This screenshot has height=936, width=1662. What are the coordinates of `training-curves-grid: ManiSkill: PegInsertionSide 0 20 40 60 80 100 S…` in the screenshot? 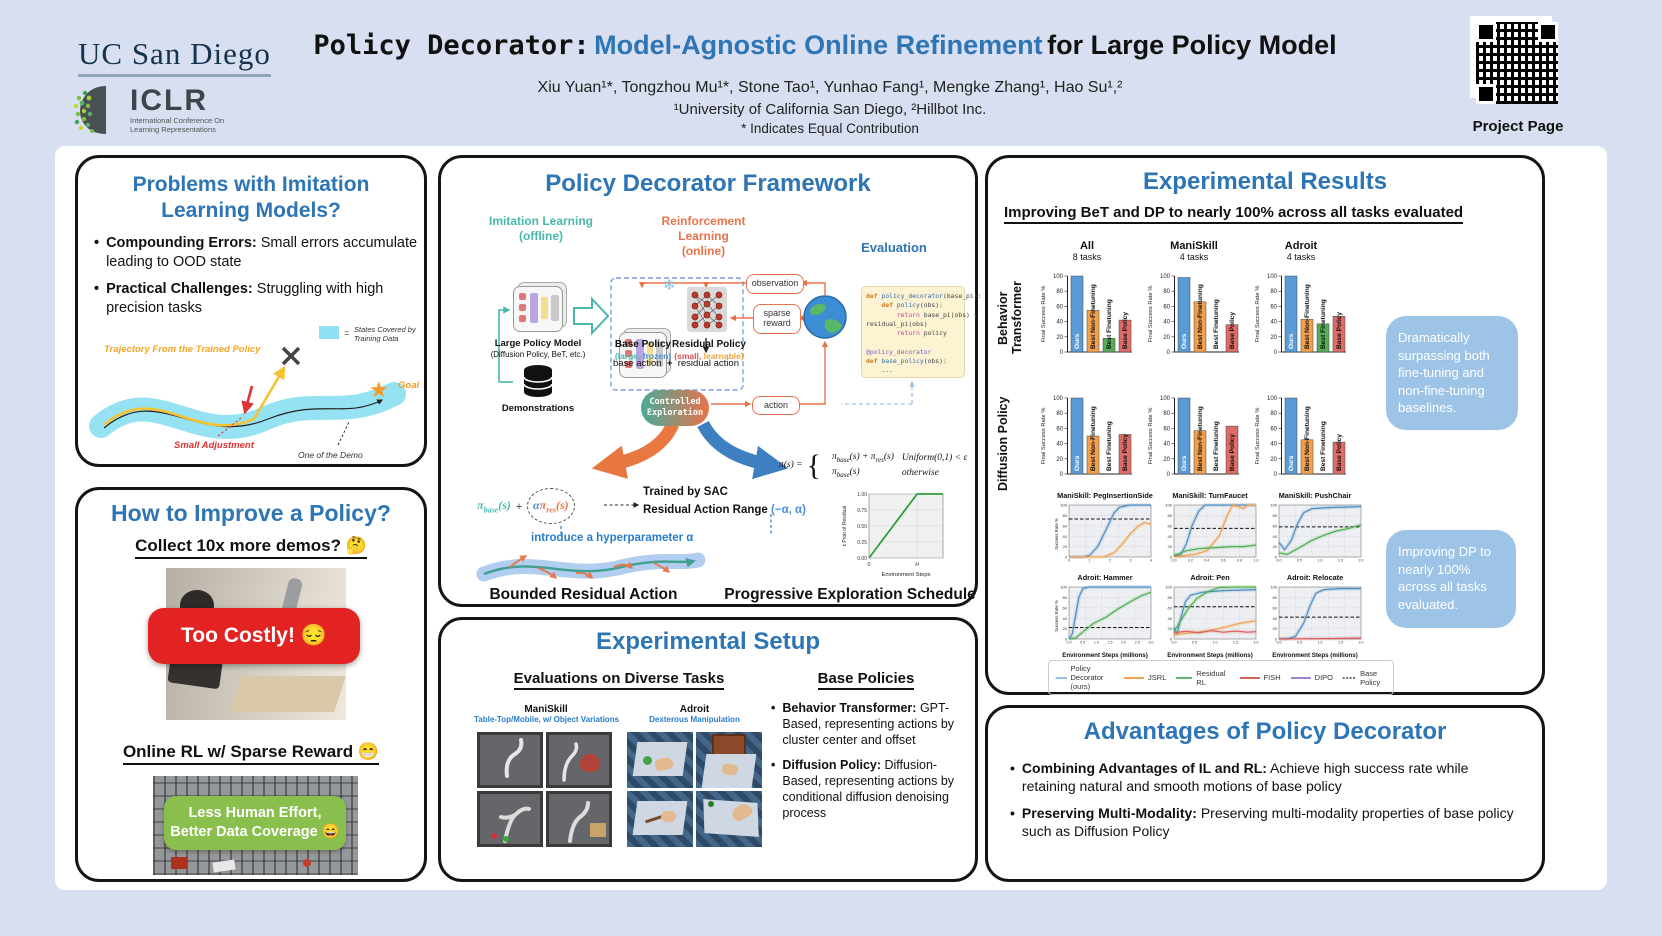 It's located at (1210, 575).